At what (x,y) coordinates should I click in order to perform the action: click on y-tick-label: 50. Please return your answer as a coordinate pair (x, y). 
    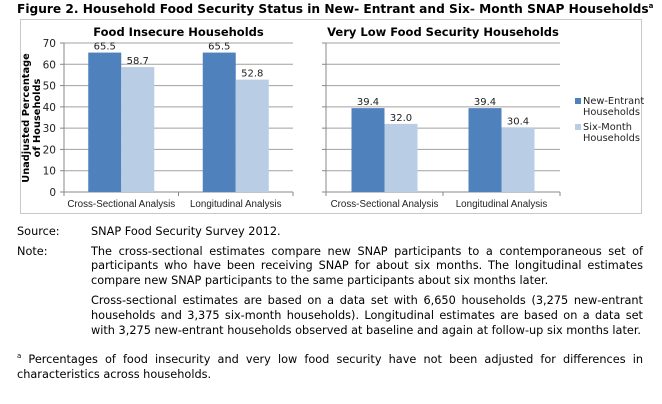
    Looking at the image, I should click on (49, 87).